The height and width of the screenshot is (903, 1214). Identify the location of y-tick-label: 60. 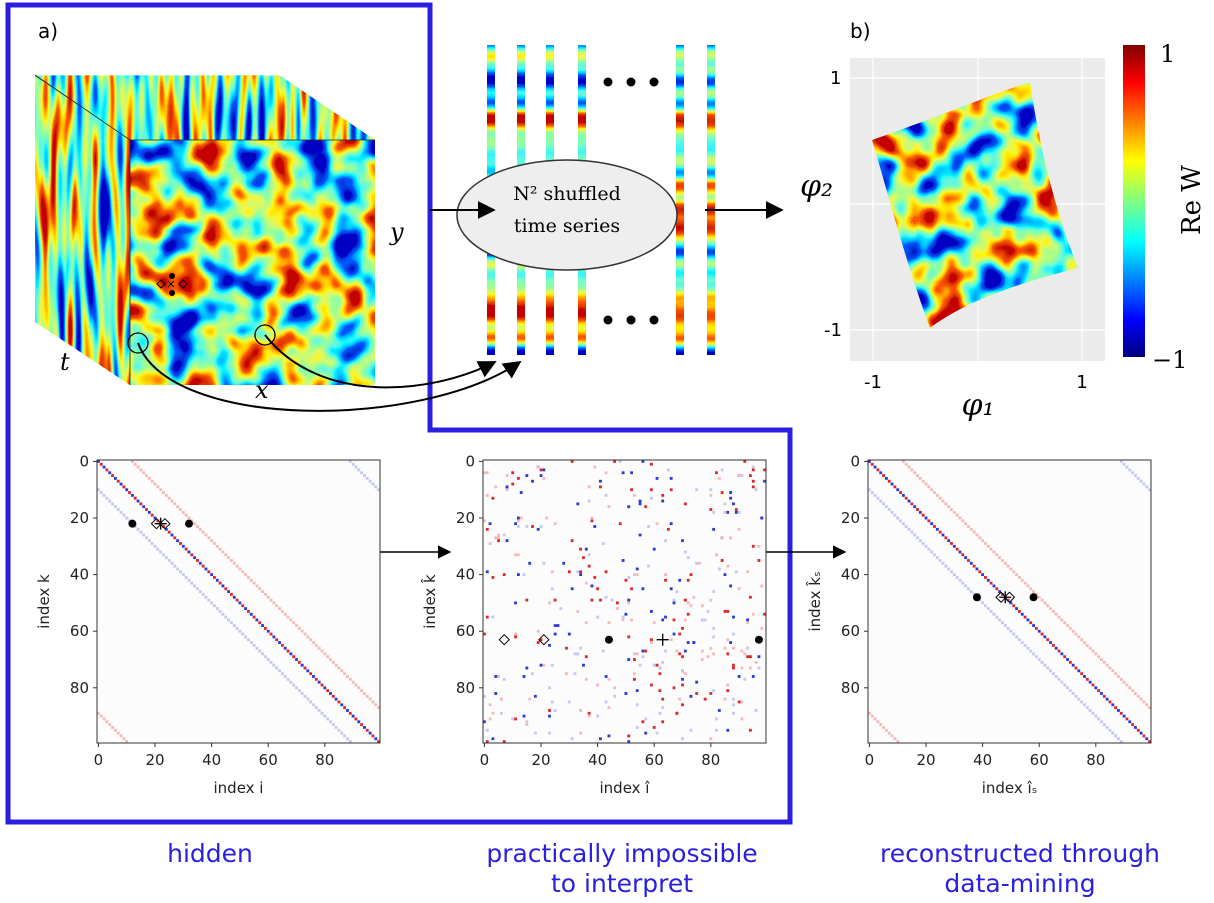
(465, 631).